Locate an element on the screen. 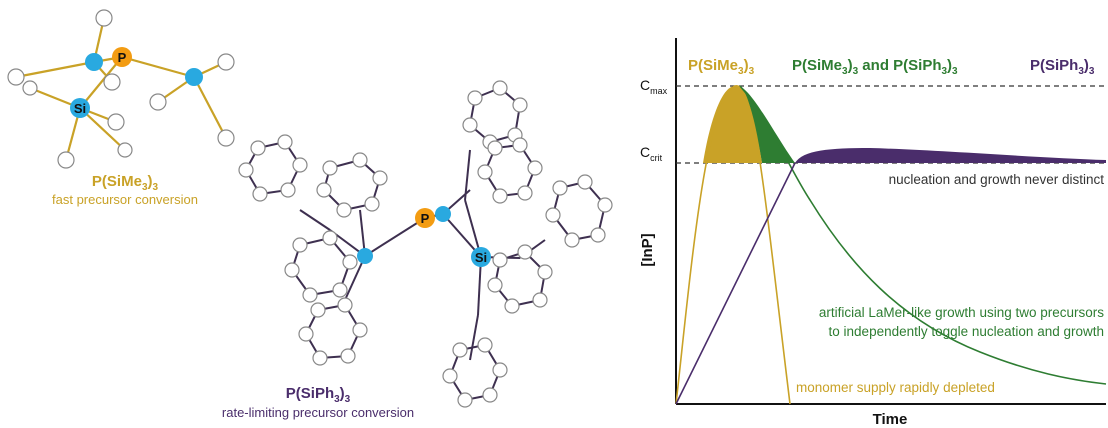 The image size is (1108, 428). molecule-small: Si P P(SiMe3)3 fast precursor conversion is located at coordinates (121, 108).